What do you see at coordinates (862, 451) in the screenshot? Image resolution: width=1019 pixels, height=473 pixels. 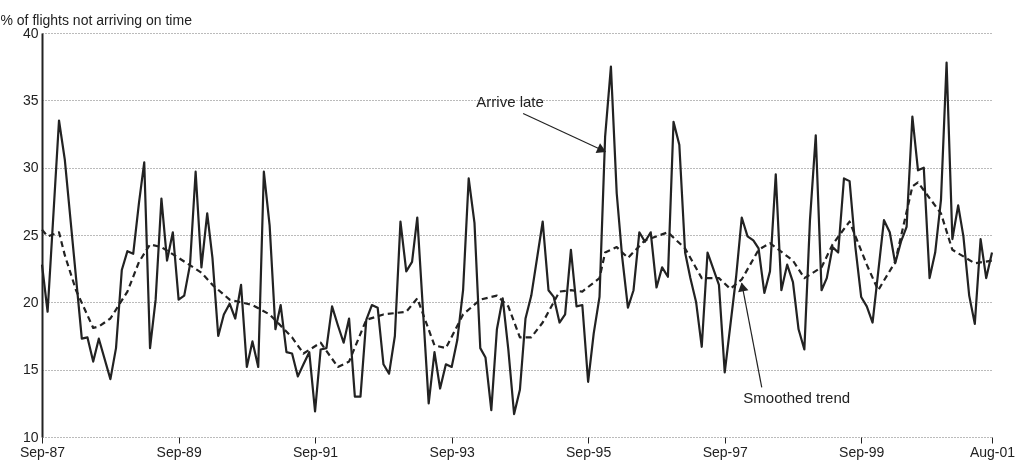 I see `x-tick-label: Sep-99` at bounding box center [862, 451].